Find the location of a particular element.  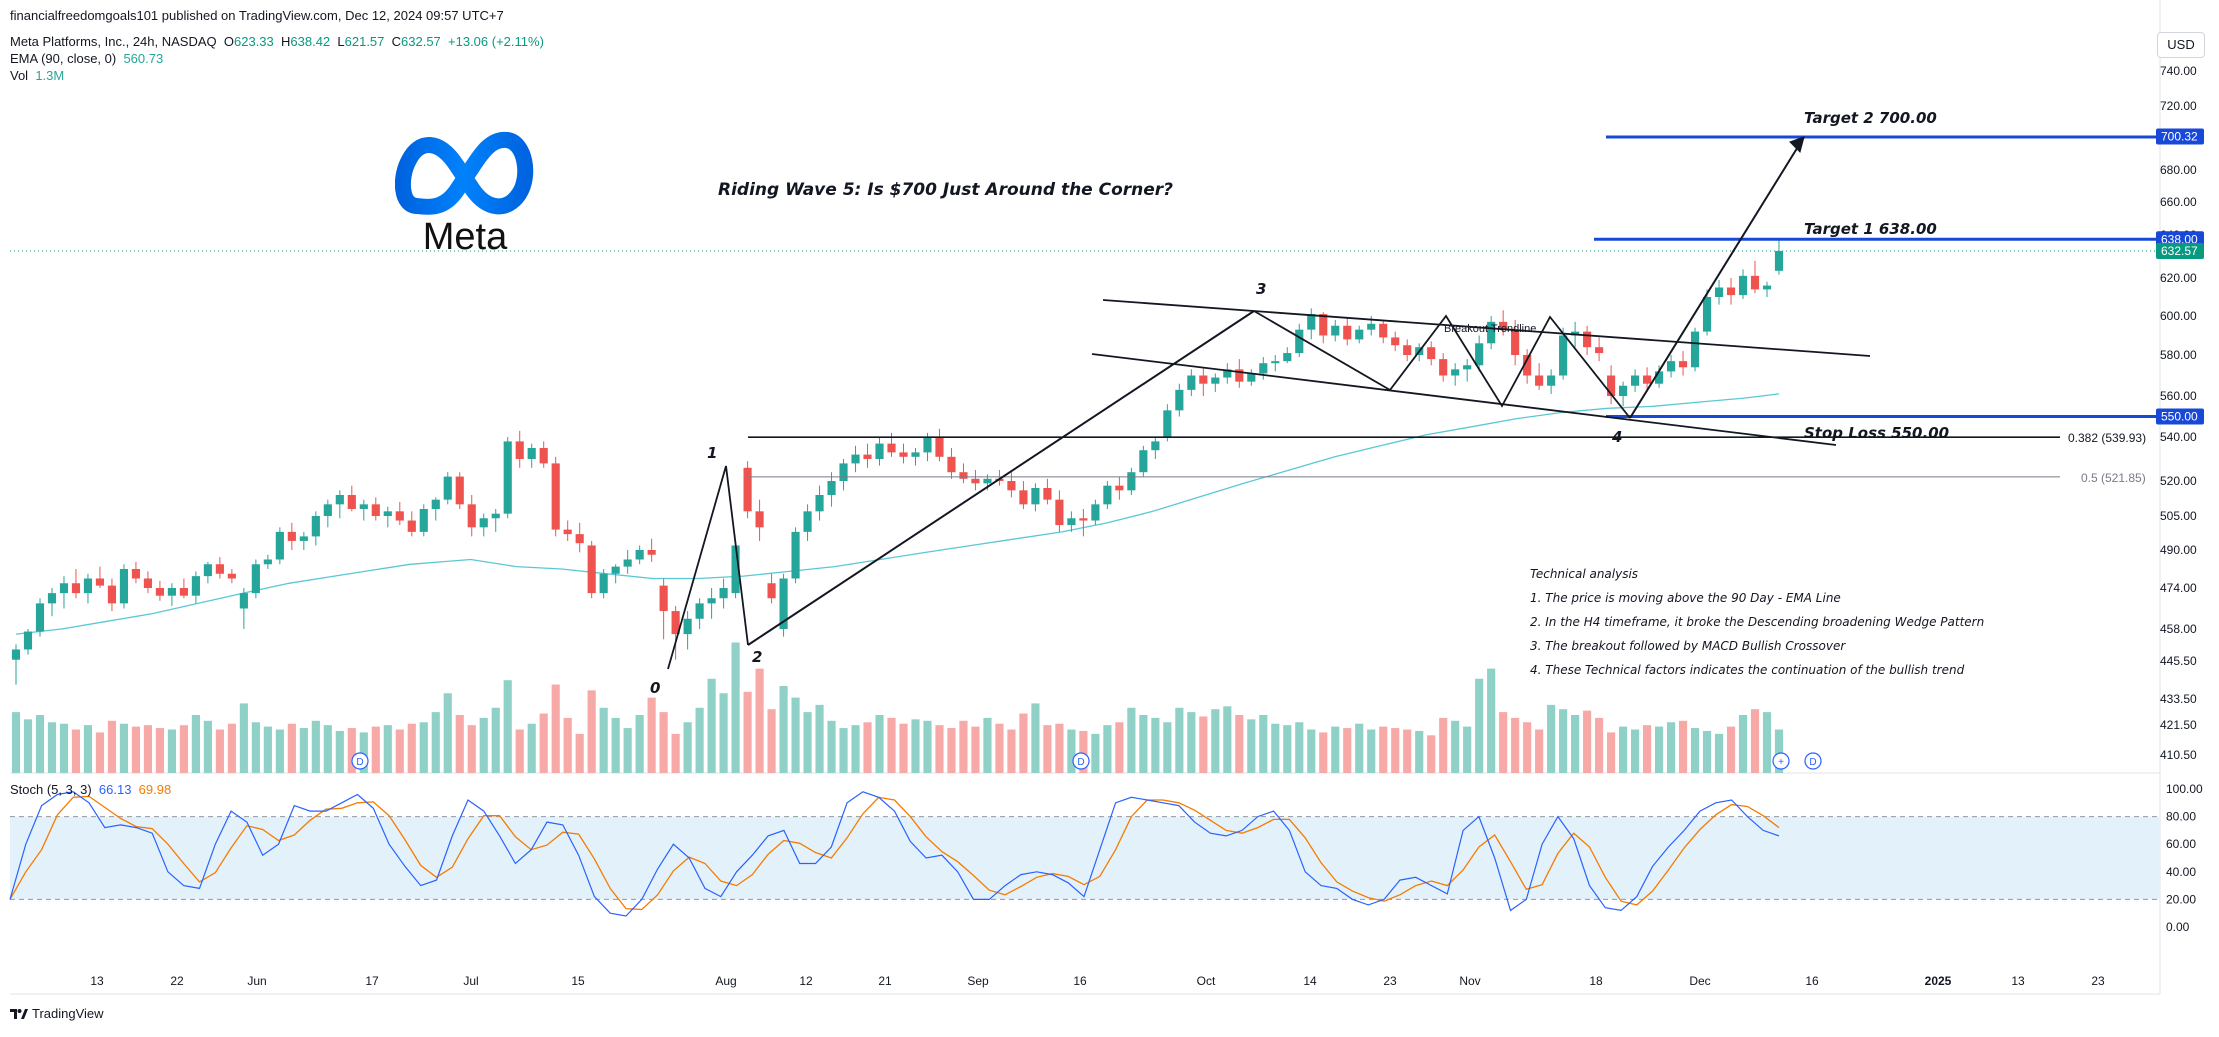

time-axis-label: Oct is located at coordinates (1206, 981).